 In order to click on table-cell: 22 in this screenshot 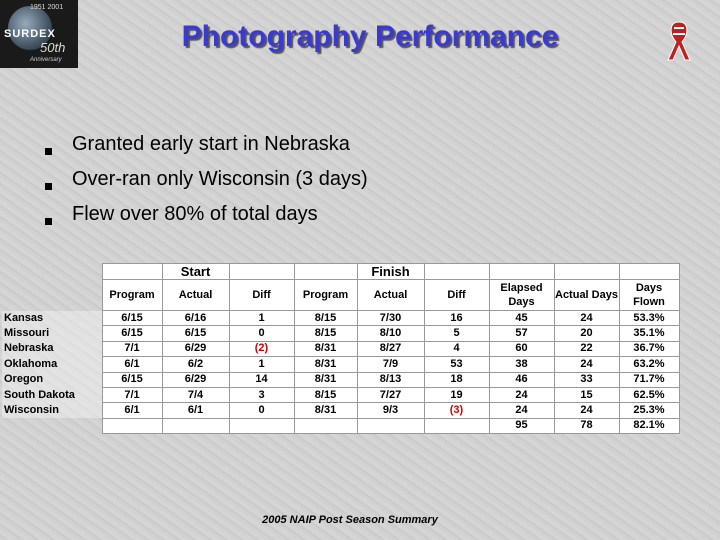, I will do `click(586, 349)`.